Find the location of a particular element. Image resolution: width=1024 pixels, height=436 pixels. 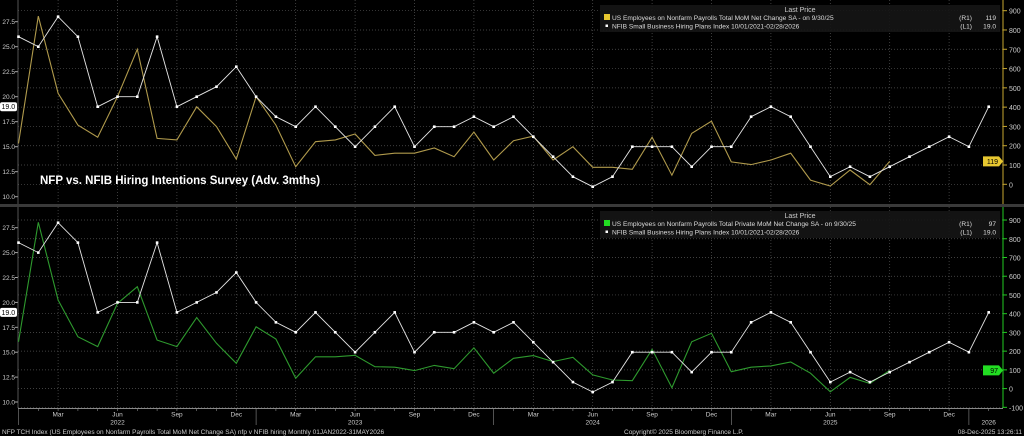

left-axis-tick-label: 10.0 is located at coordinates (8, 197).